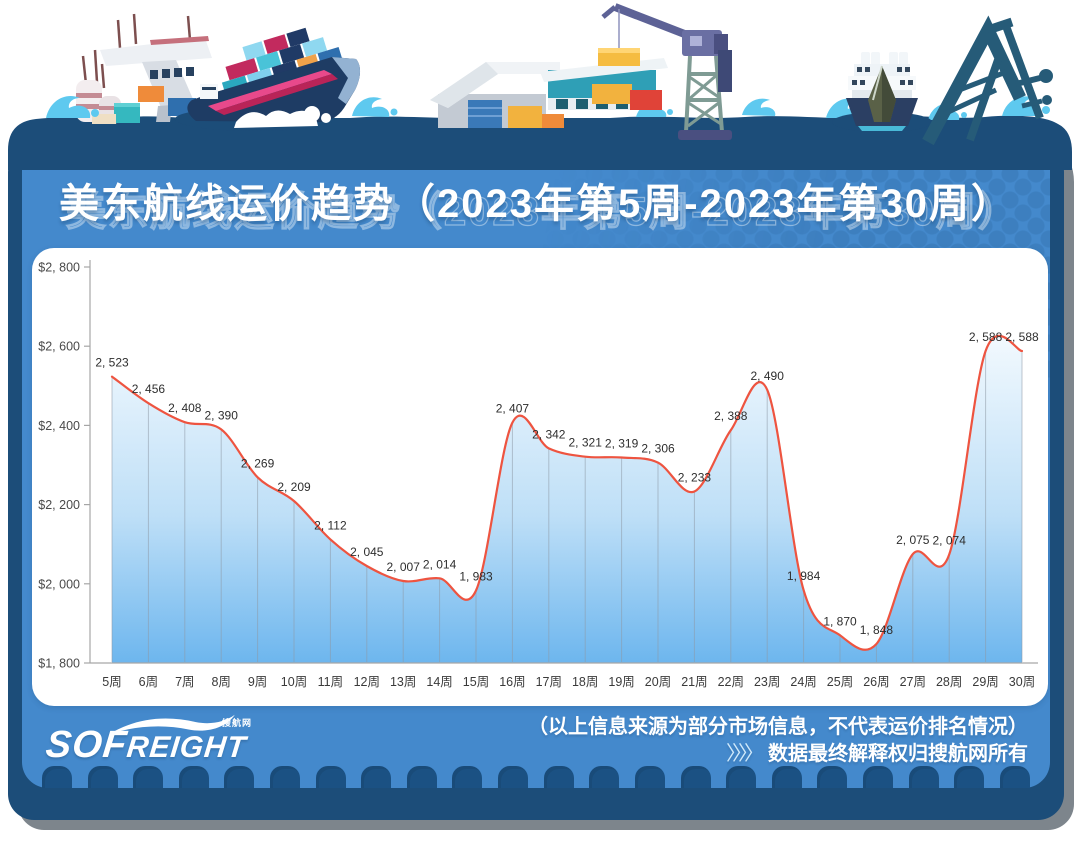 This screenshot has width=1080, height=841. I want to click on data-label: 2, 523, so click(112, 363).